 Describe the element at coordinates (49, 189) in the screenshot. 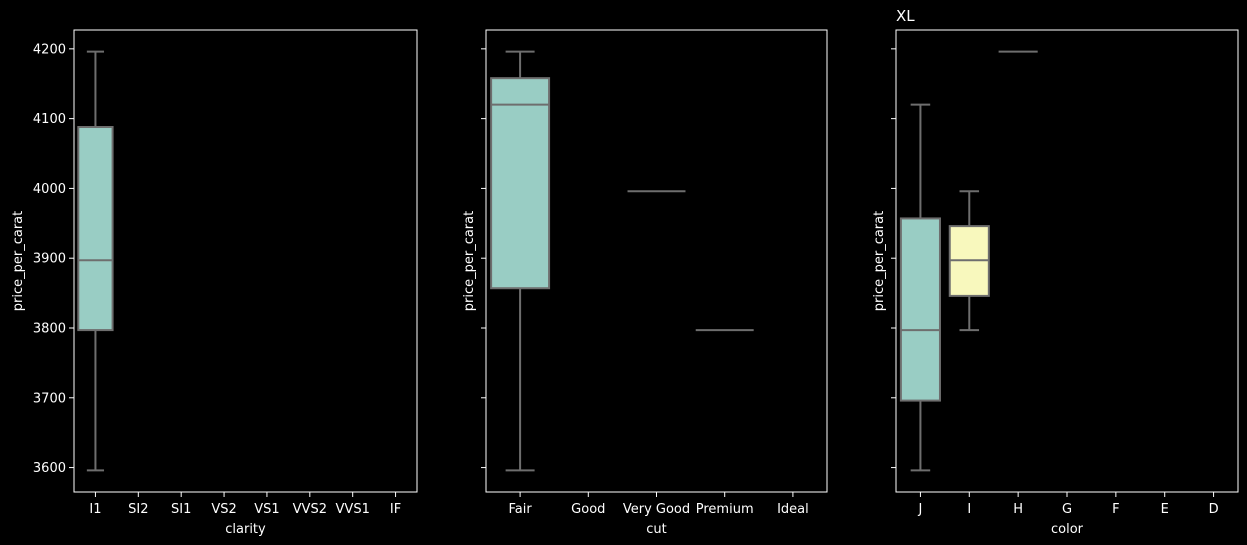

I see `y-tick-label: 4000` at that location.